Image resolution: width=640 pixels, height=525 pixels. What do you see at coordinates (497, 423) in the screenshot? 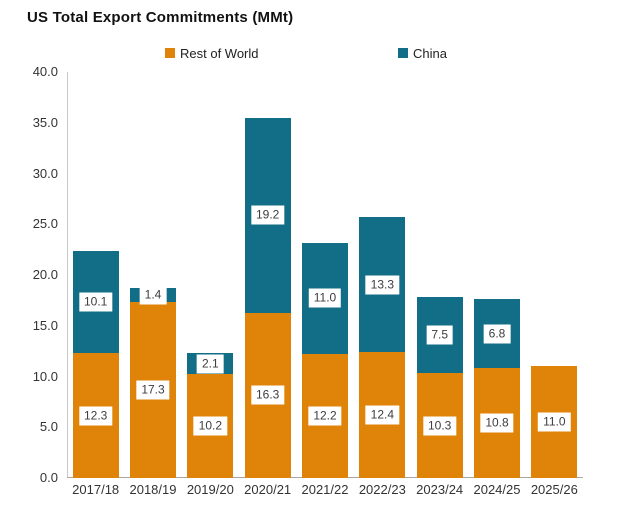
I see `value-label: 10.8` at bounding box center [497, 423].